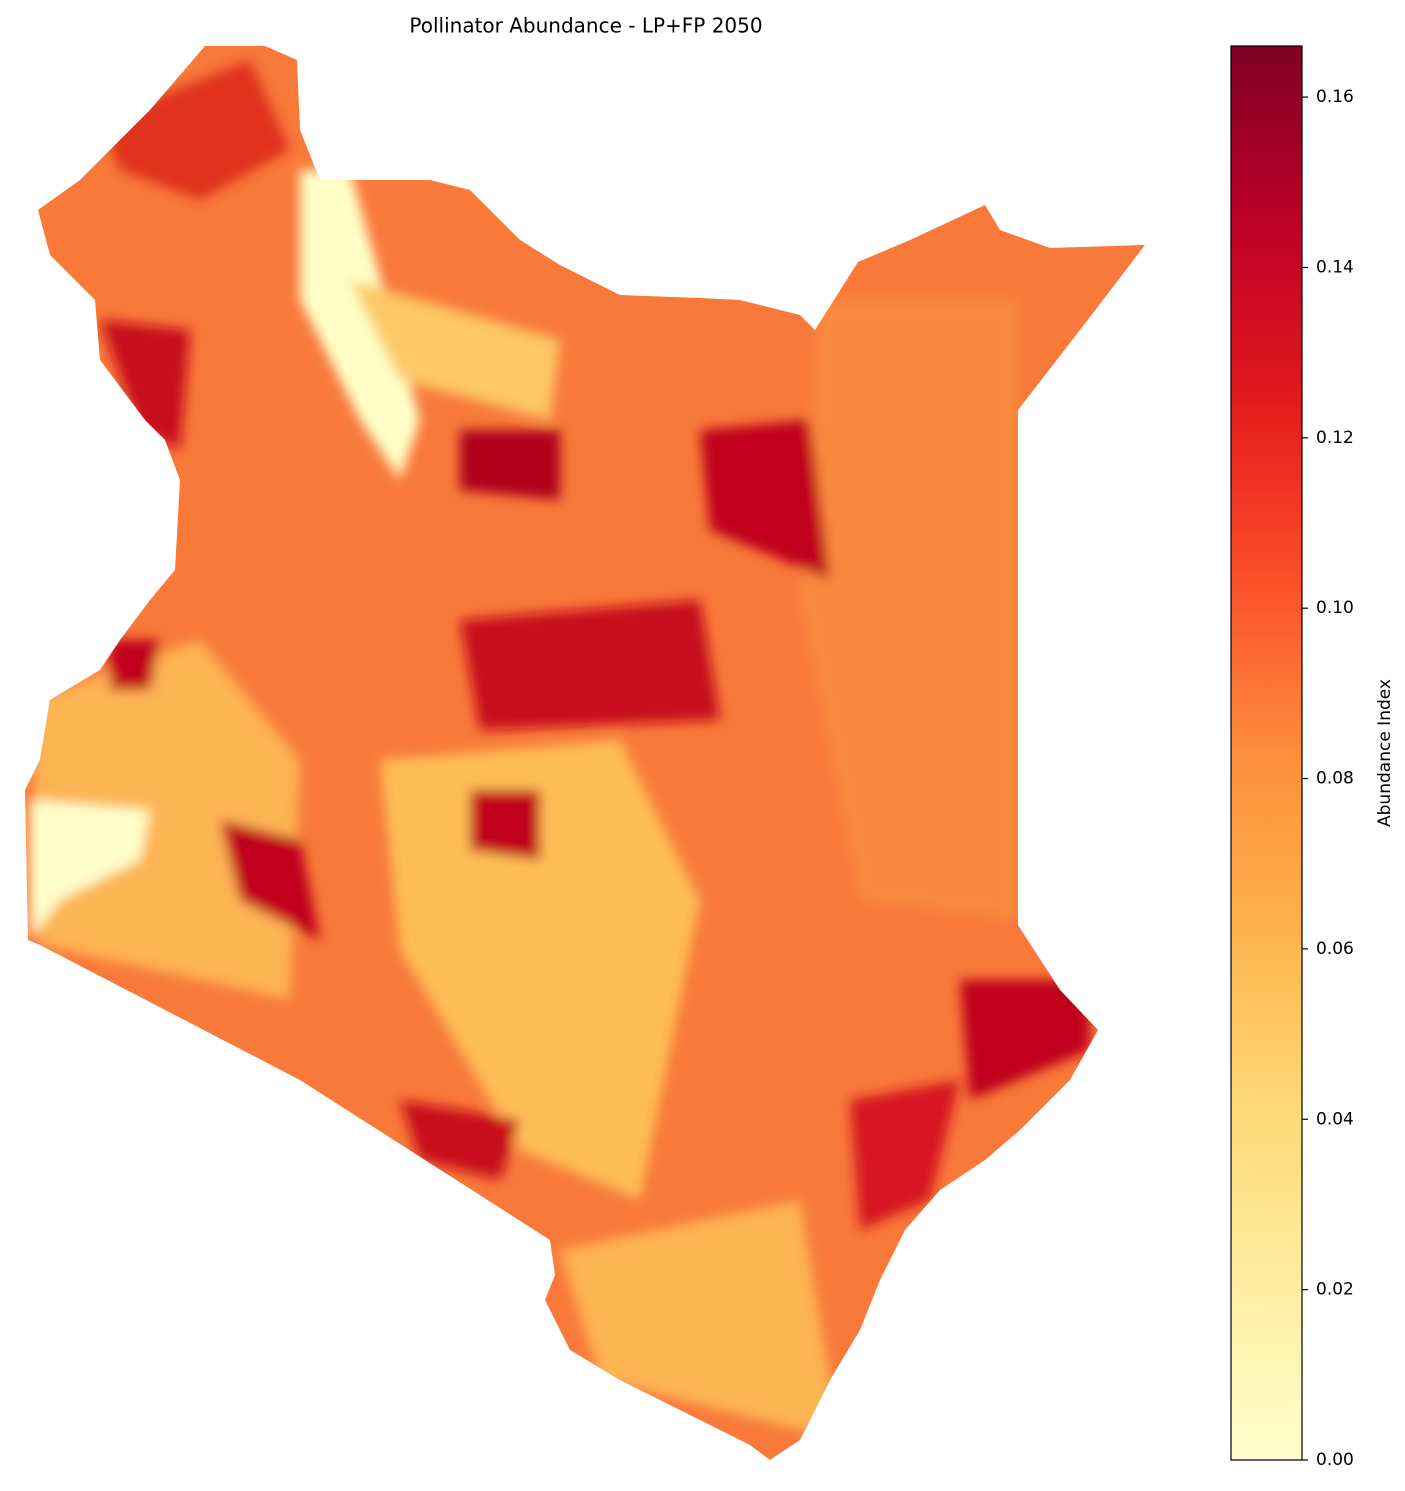  I want to click on colorbar-tick-label: 0.12, so click(1335, 438).